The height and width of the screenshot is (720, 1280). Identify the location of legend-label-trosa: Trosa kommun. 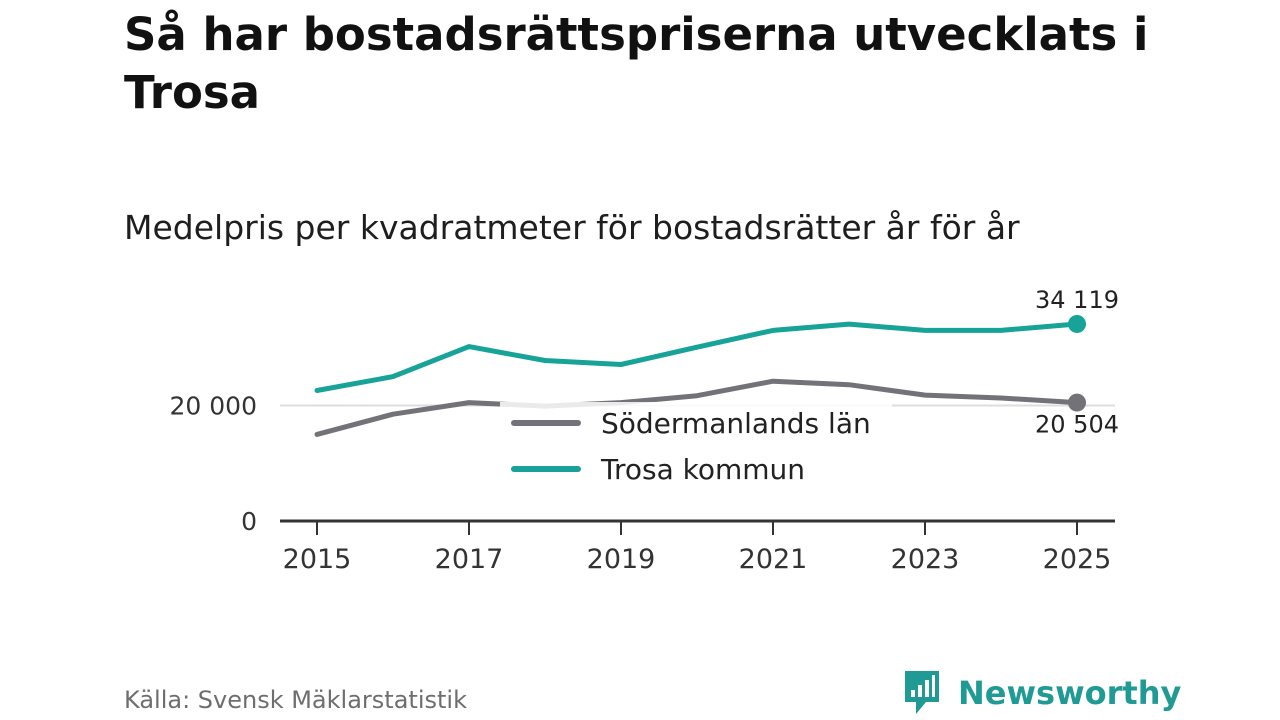
(702, 469).